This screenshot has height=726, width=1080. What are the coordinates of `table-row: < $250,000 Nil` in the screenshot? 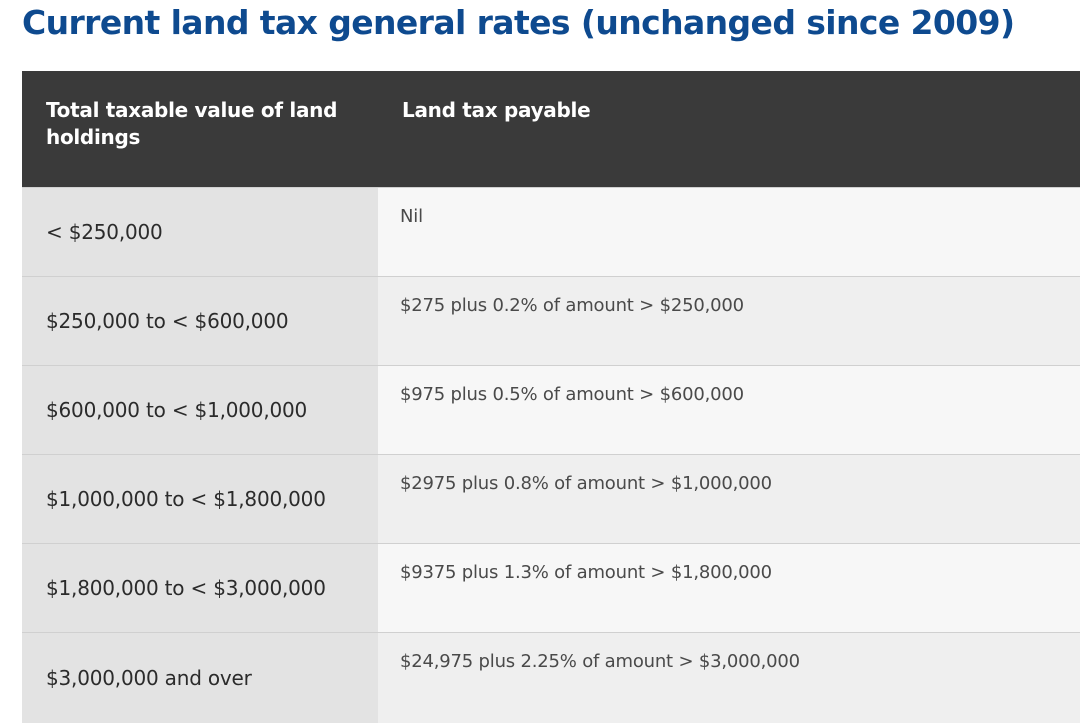 It's located at (551, 231).